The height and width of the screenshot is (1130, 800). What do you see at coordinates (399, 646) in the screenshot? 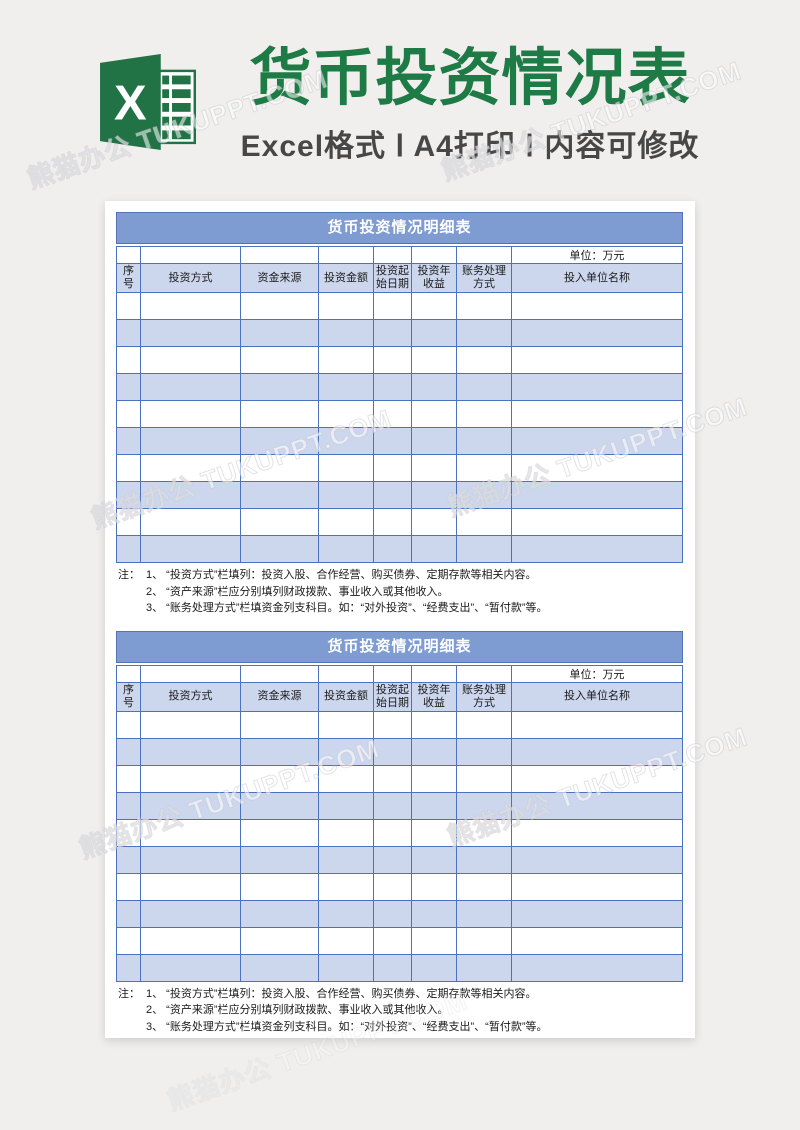
I see `table-title: 货币投资情况明细表` at bounding box center [399, 646].